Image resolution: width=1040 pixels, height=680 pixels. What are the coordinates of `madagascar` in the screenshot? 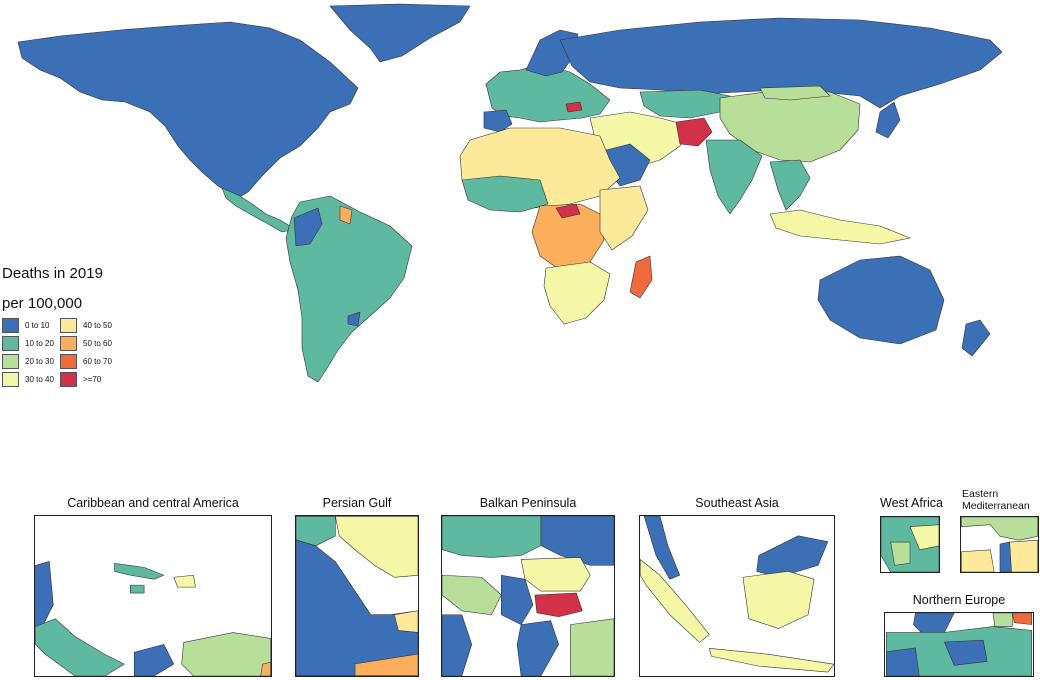 It's located at (641, 277).